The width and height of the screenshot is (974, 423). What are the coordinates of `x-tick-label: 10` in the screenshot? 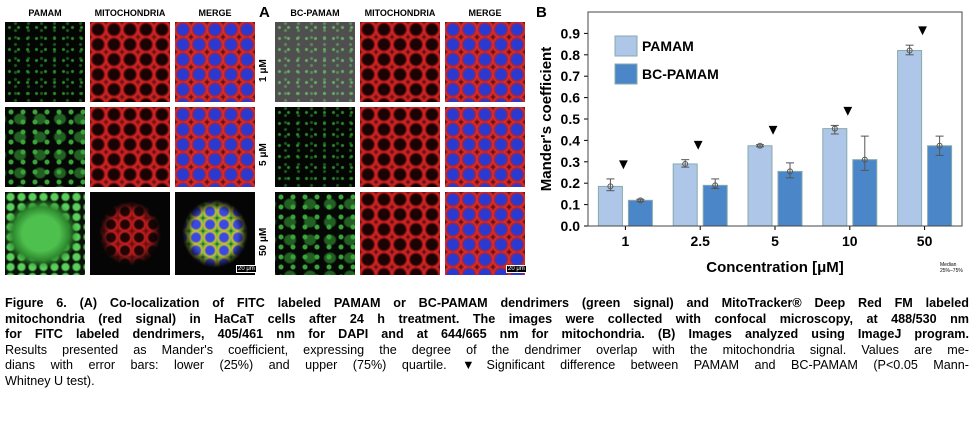 It's located at (850, 241).